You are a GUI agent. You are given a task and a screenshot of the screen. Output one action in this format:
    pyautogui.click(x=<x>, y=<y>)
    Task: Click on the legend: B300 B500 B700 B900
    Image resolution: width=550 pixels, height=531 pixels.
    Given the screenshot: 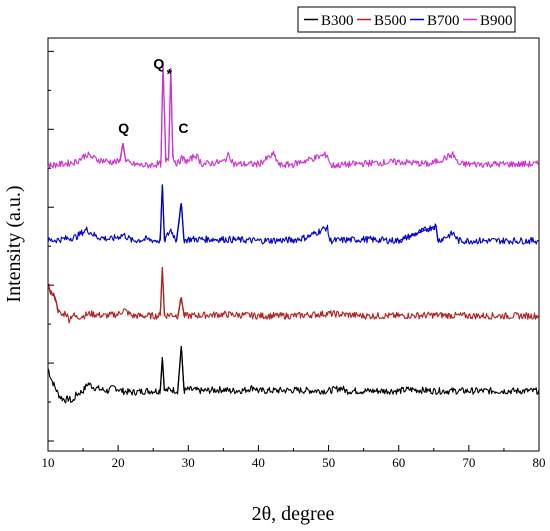 What is the action you would take?
    pyautogui.click(x=406, y=19)
    